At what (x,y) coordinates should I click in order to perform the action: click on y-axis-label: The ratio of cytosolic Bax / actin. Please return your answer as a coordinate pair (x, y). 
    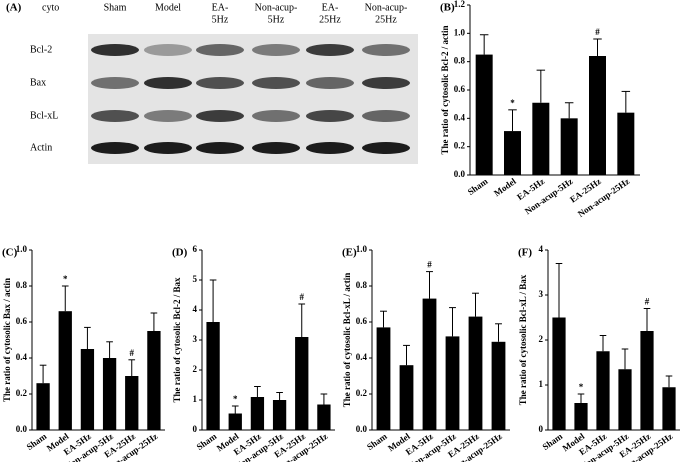
    Looking at the image, I should click on (7, 340).